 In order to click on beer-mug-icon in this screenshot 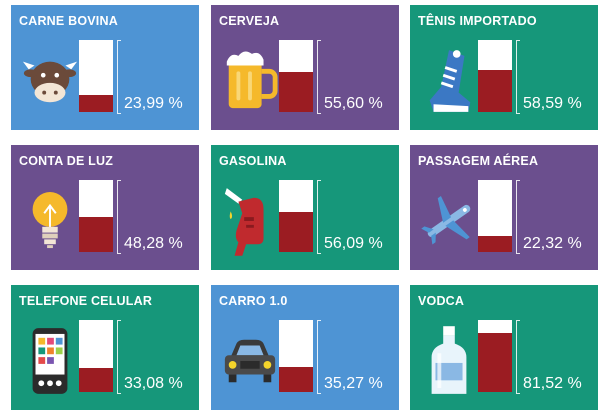, I will do `click(250, 81)`.